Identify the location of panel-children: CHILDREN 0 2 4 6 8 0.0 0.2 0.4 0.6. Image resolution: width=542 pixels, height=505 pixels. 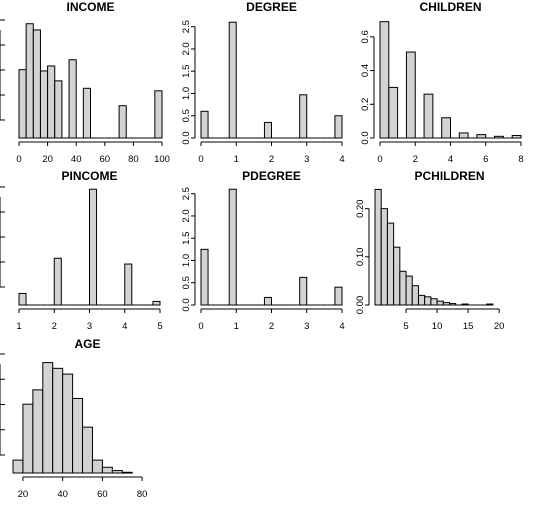
(442, 82).